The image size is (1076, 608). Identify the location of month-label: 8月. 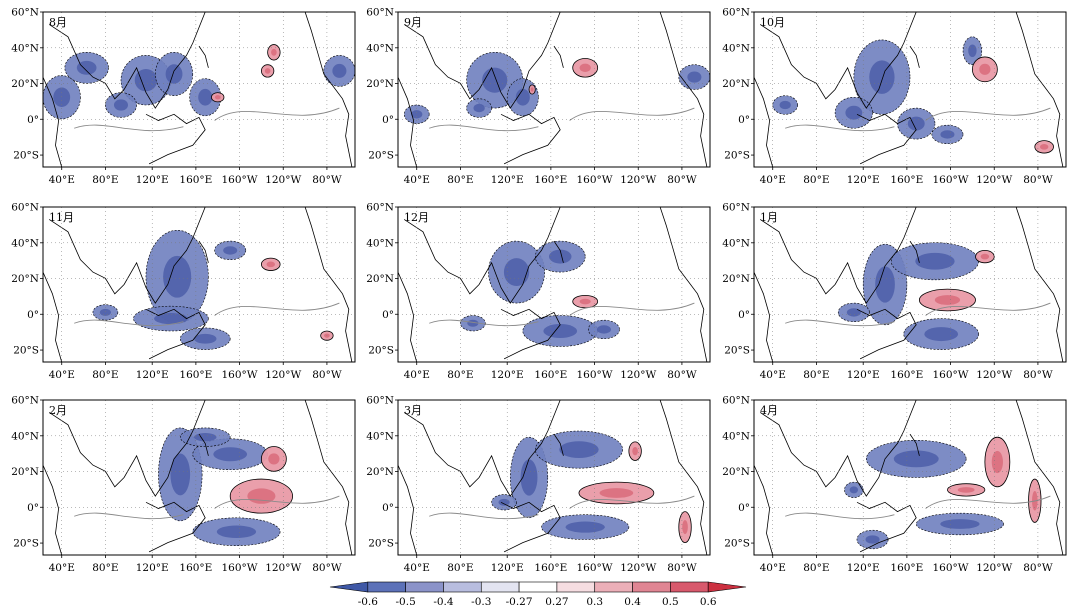
(58, 22).